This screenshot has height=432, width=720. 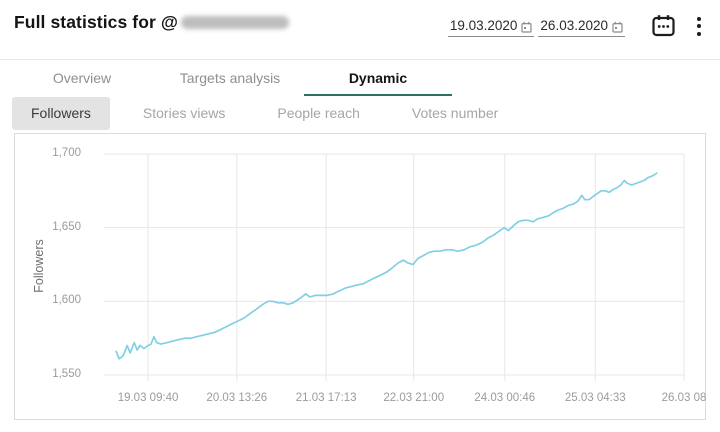 I want to click on tab-targets-analysis: Targets analysis, so click(x=230, y=78).